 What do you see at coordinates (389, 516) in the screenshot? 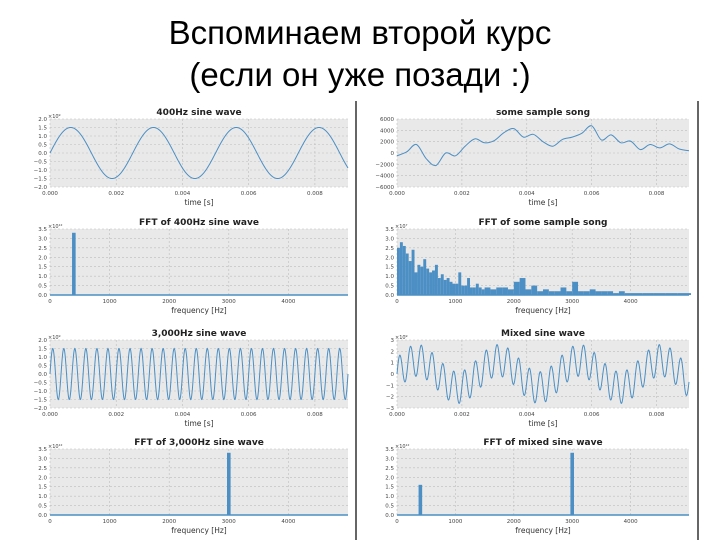
I see `chart-fftmixed-ytick-label: 0.0` at bounding box center [389, 516].